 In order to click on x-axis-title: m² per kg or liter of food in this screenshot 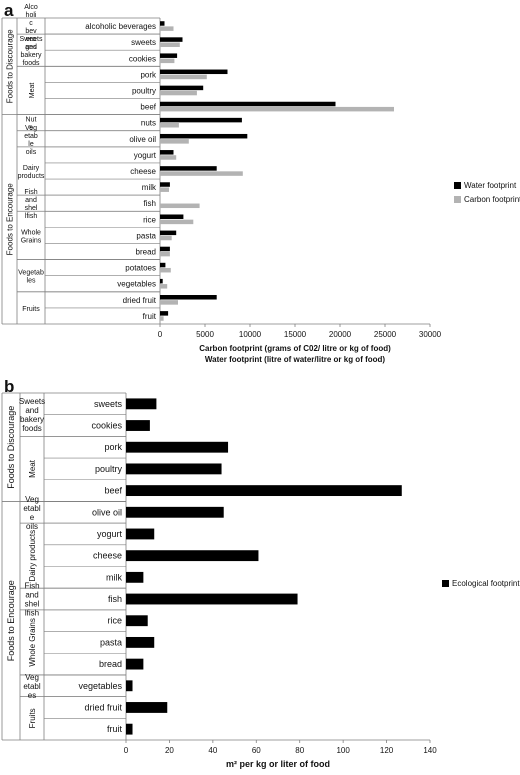, I will do `click(278, 764)`.